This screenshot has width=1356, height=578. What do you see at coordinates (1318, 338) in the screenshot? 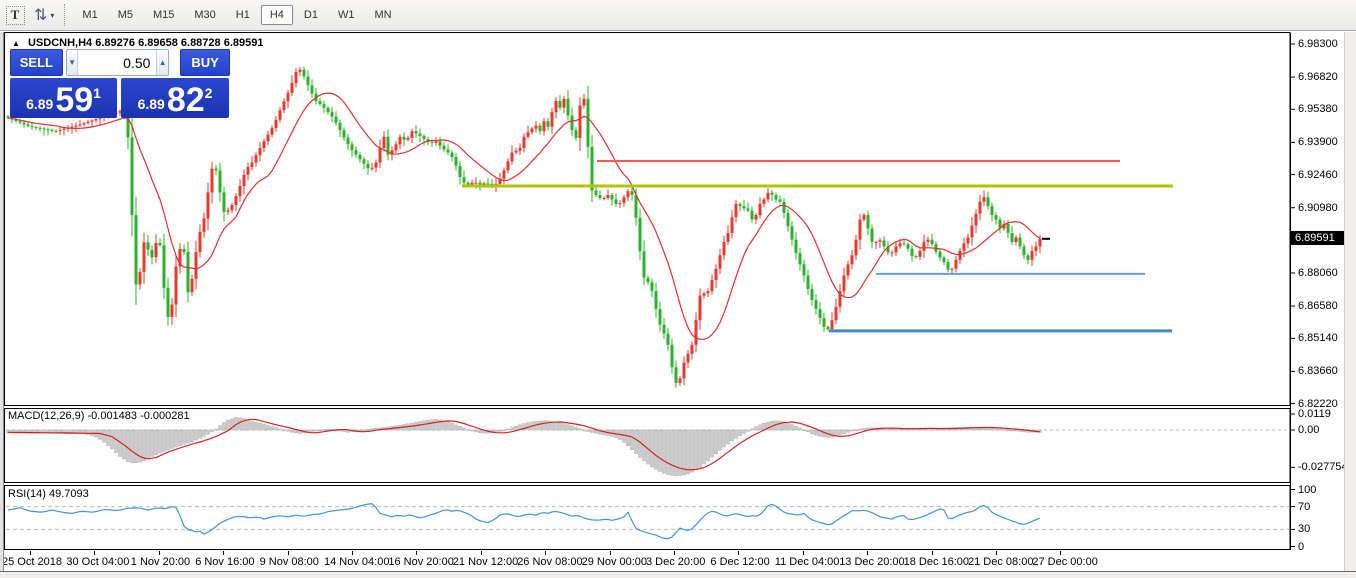
I see `price-axis-label: 6.85140` at bounding box center [1318, 338].